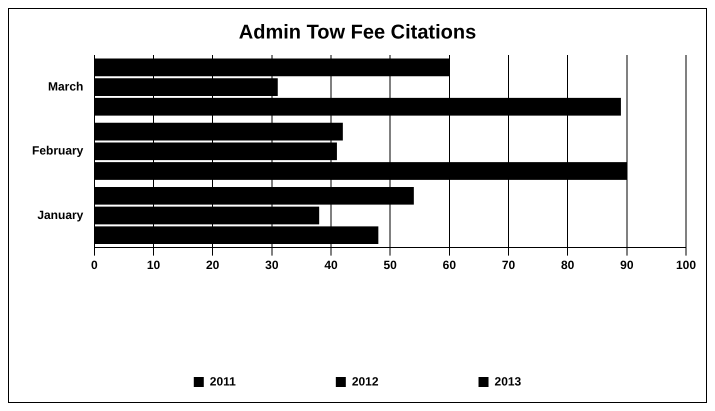  Describe the element at coordinates (509, 265) in the screenshot. I see `x-tick-label: 70` at that location.